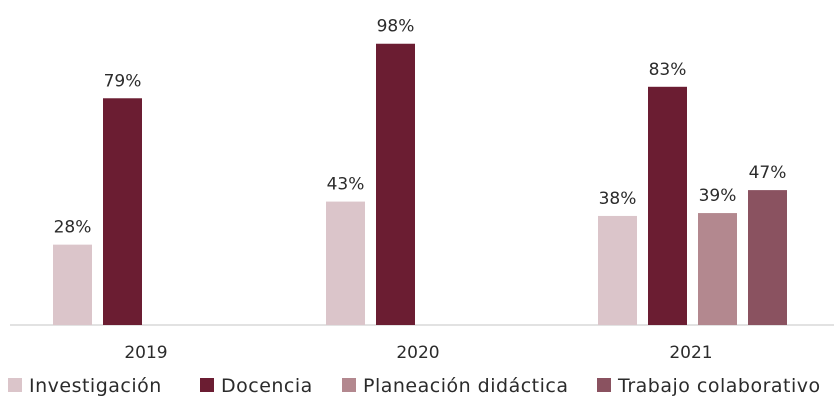 The height and width of the screenshot is (397, 839). I want to click on value-label-2019-2: 79%, so click(123, 81).